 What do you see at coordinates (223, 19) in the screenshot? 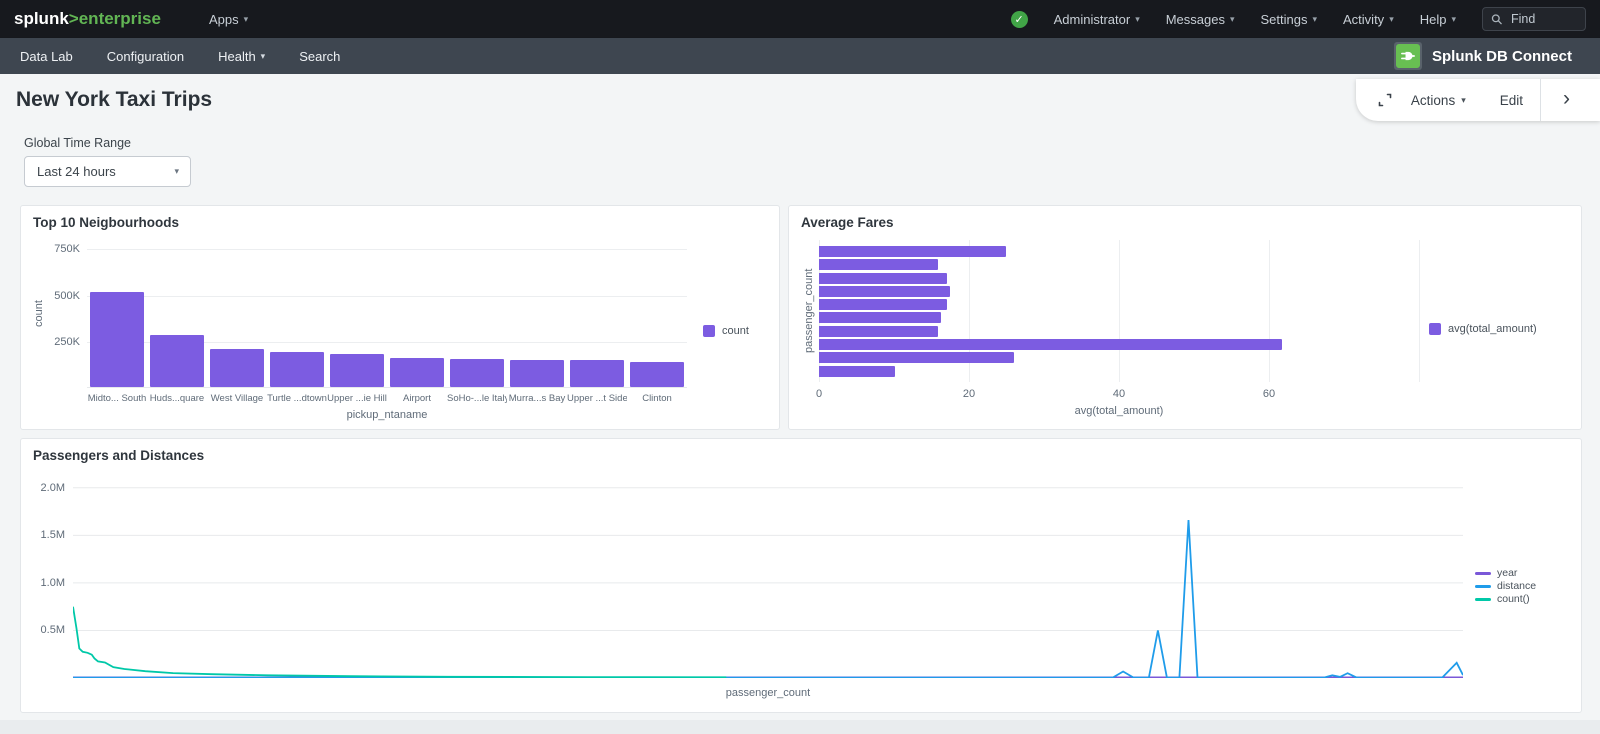
I see `apps-menu-label: Apps` at bounding box center [223, 19].